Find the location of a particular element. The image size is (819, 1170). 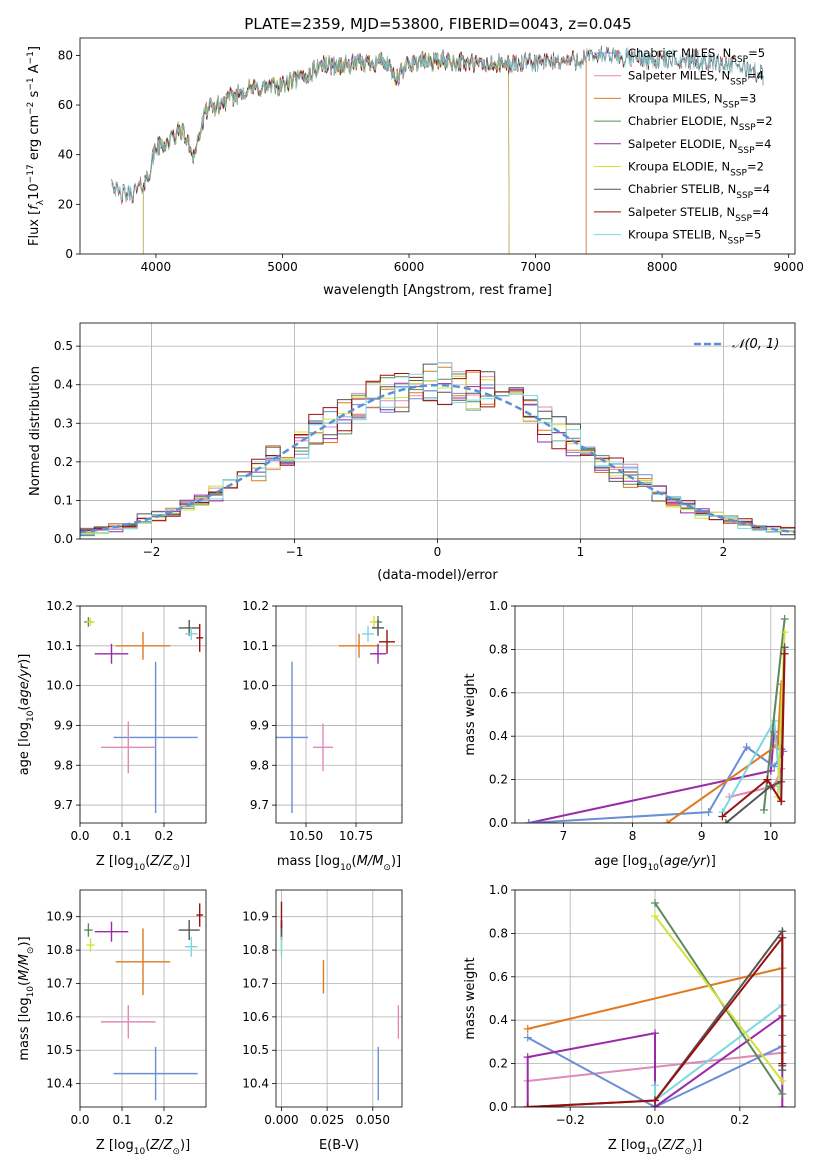

y-tick-label: 80 is located at coordinates (65, 55).